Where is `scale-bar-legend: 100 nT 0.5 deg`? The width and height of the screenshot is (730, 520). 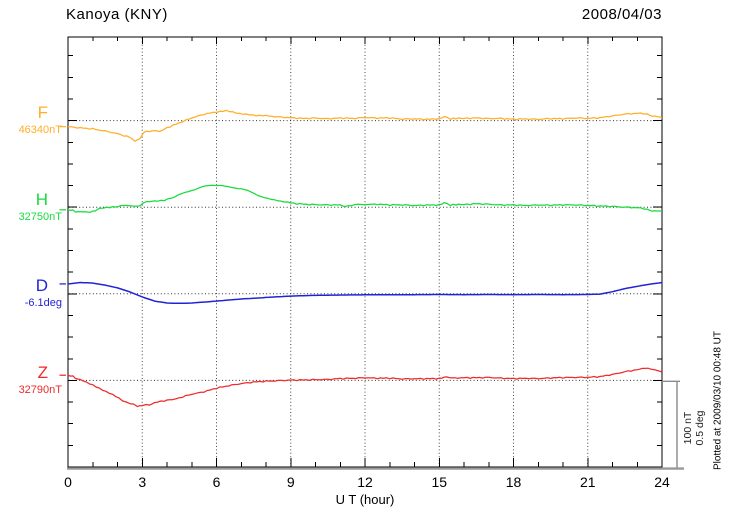
scale-bar-legend: 100 nT 0.5 deg is located at coordinates (694, 428).